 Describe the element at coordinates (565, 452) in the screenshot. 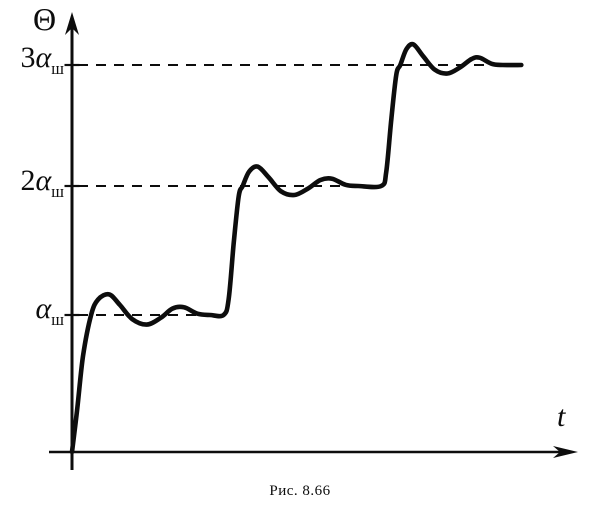

I see `x-axis-arrowhead` at that location.